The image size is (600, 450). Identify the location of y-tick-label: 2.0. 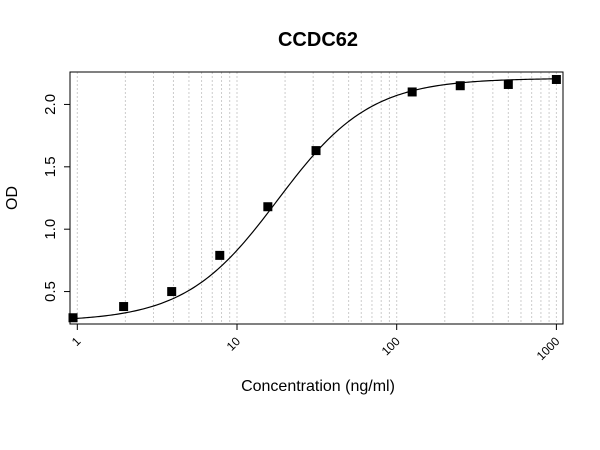
(50, 104).